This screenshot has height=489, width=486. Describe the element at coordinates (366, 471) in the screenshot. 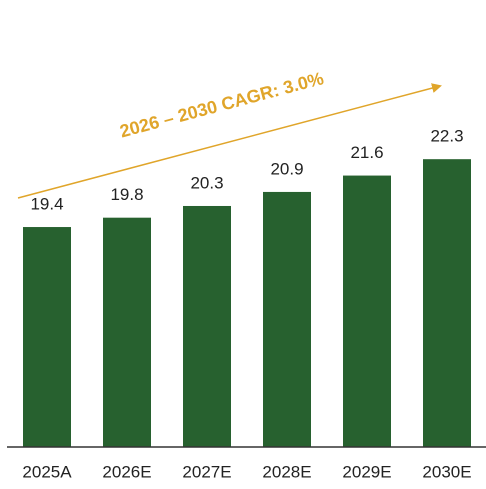

I see `x-tick-label: 2029E` at that location.